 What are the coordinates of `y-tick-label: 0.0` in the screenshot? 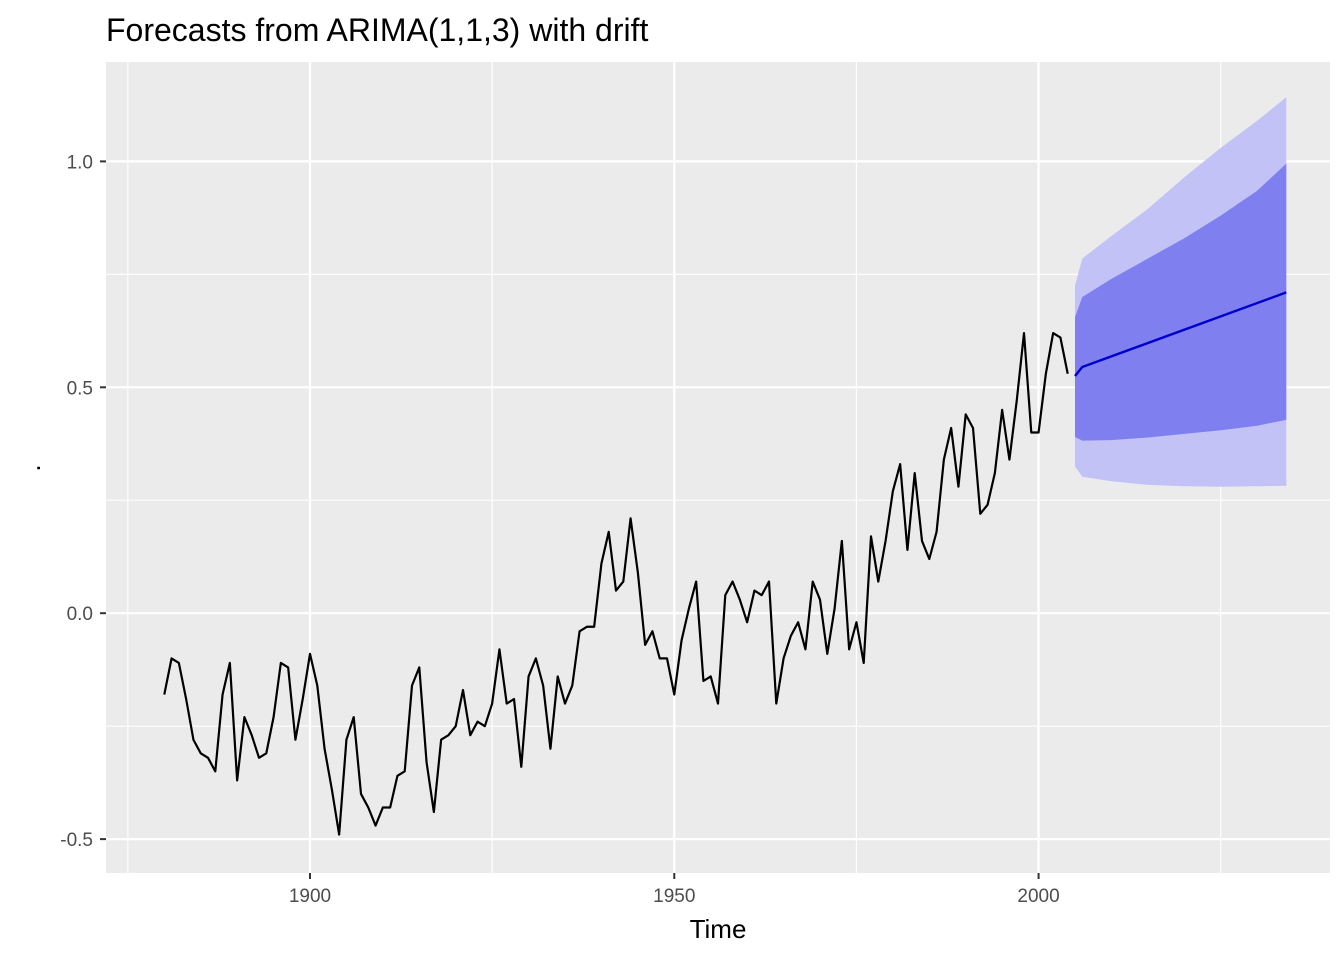 It's located at (80, 614).